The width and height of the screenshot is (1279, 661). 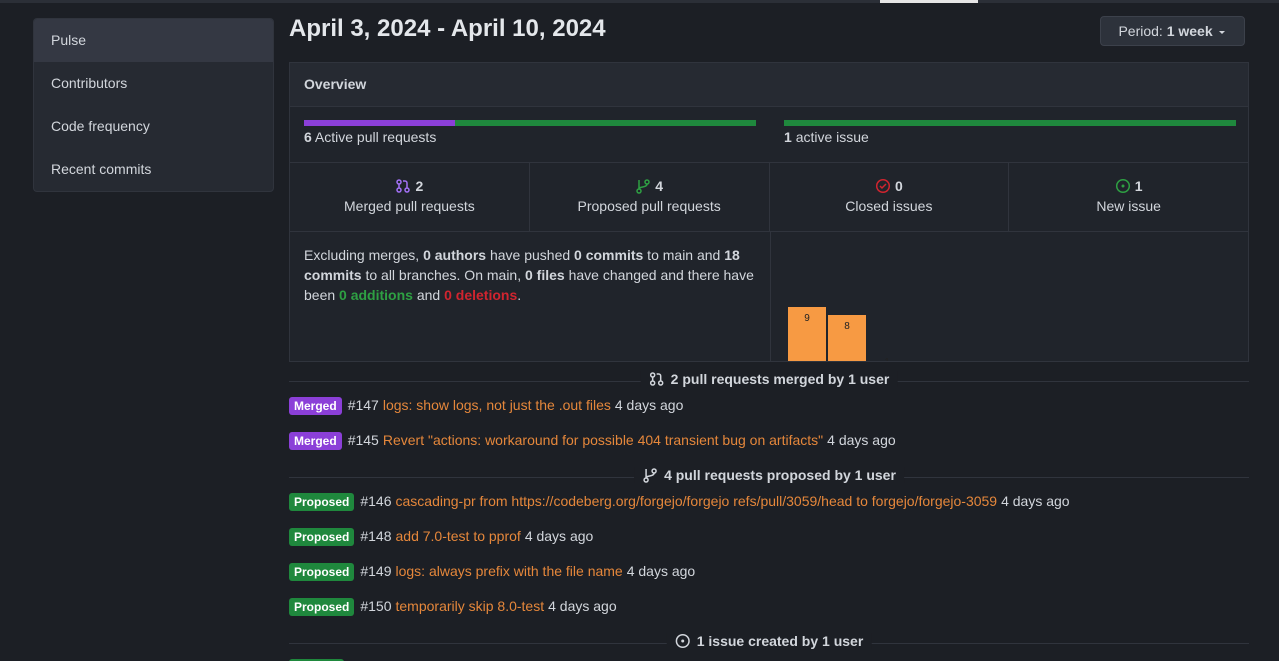 I want to click on section-heading: 4 pull requests proposed by 1 user, so click(x=769, y=476).